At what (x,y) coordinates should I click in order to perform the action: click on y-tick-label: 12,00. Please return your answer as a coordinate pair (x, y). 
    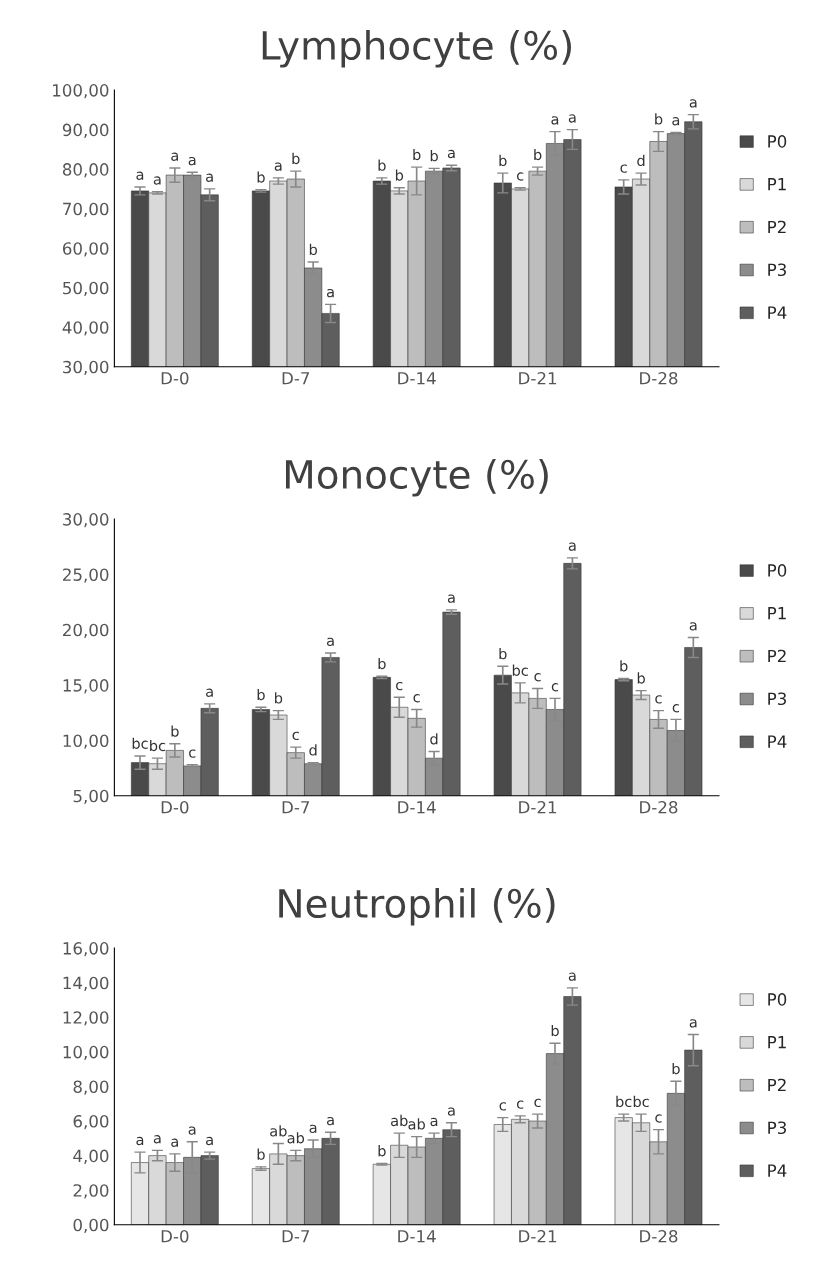
    Looking at the image, I should click on (86, 1018).